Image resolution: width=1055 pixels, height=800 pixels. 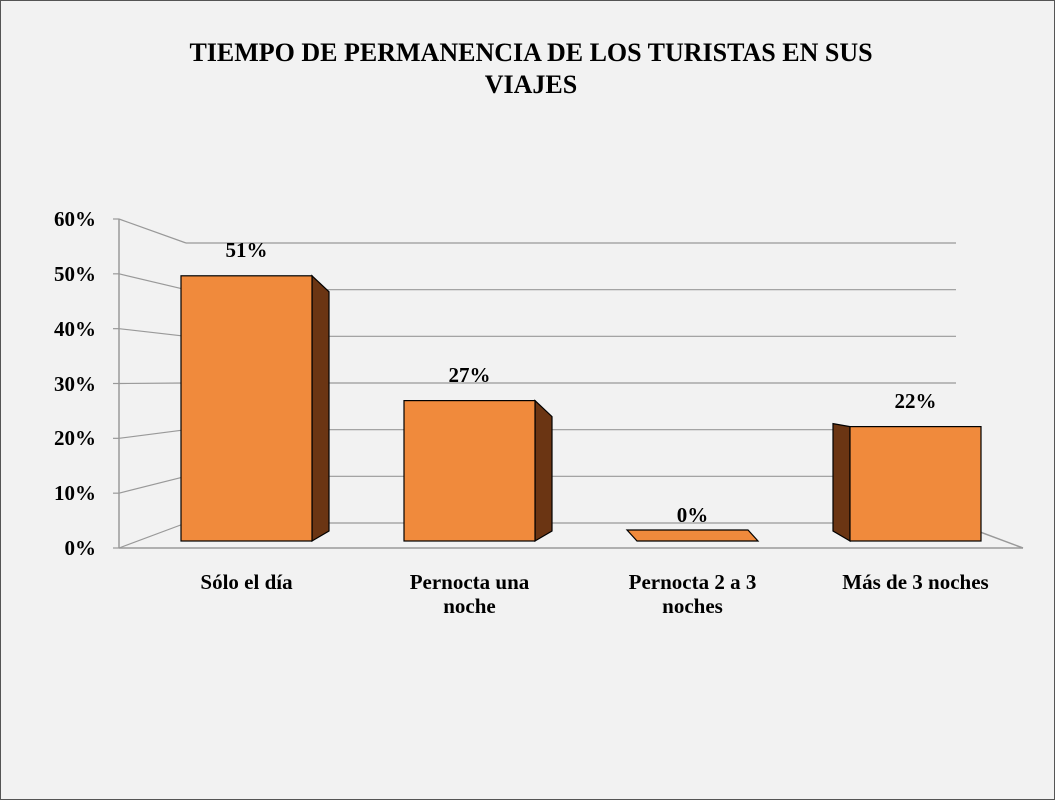 What do you see at coordinates (246, 249) in the screenshot?
I see `data-label: 51%` at bounding box center [246, 249].